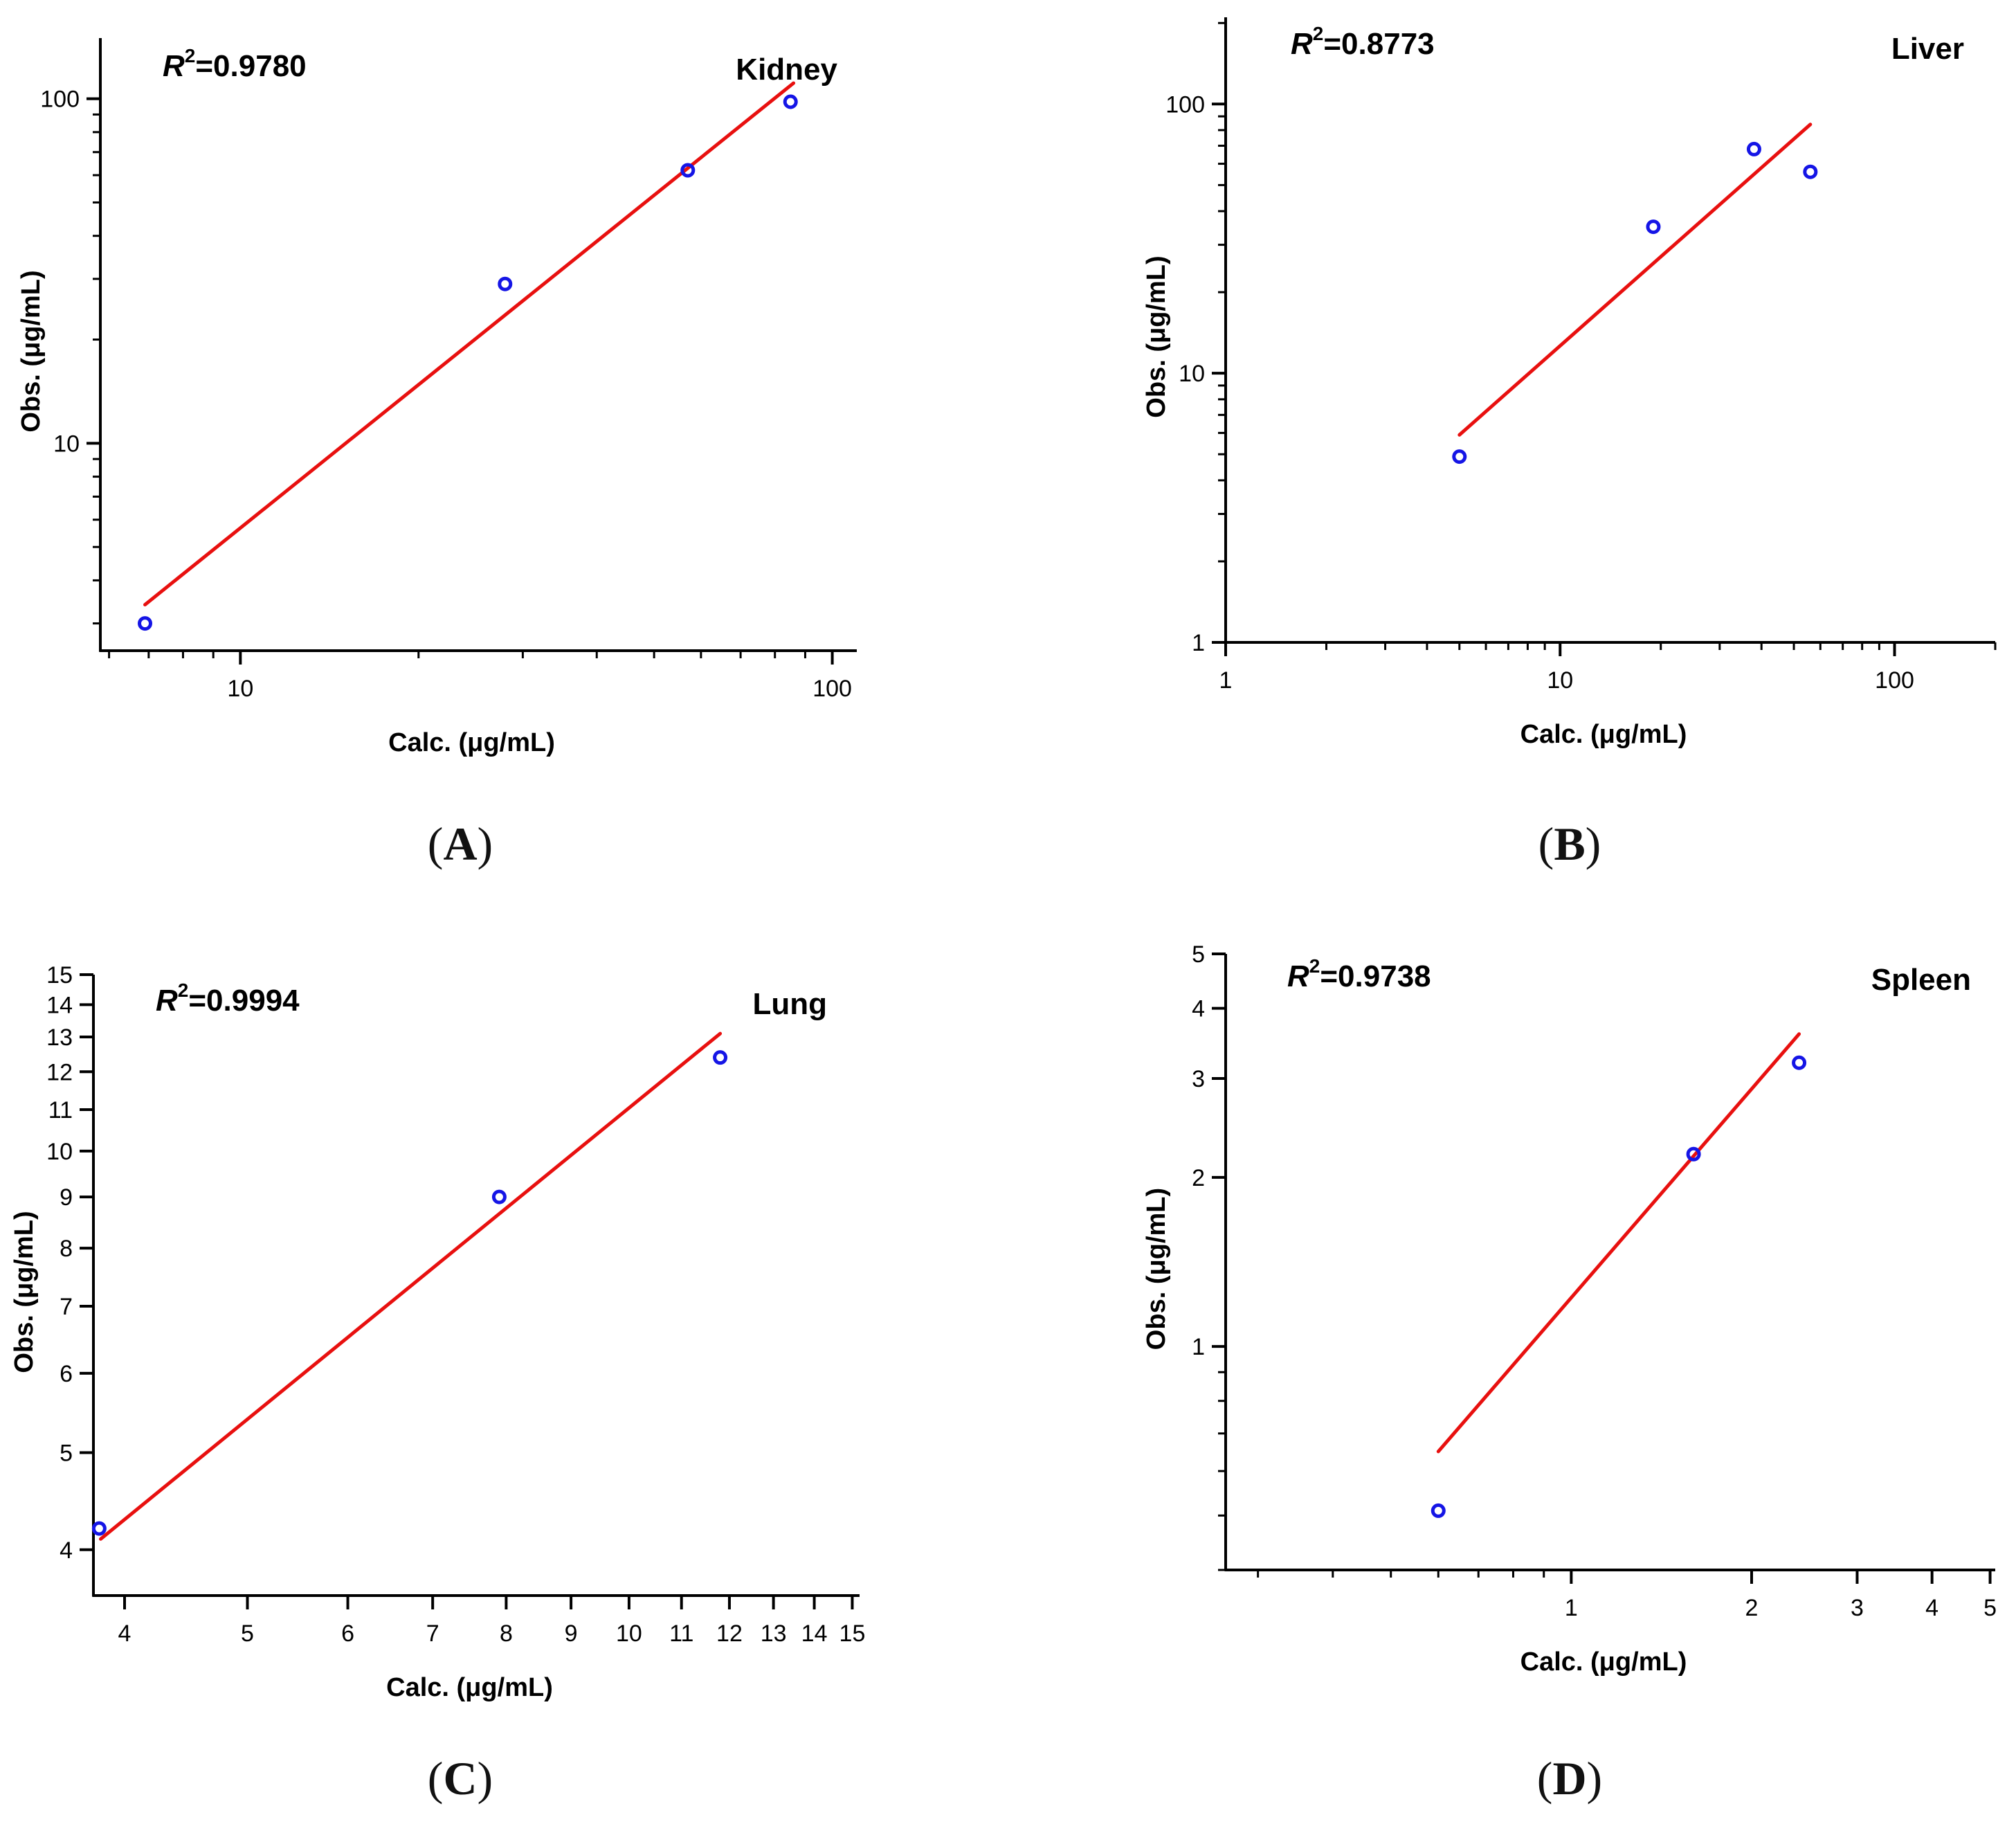 Image resolution: width=2016 pixels, height=1824 pixels. What do you see at coordinates (1921, 980) in the screenshot?
I see `panel-title: Spleen` at bounding box center [1921, 980].